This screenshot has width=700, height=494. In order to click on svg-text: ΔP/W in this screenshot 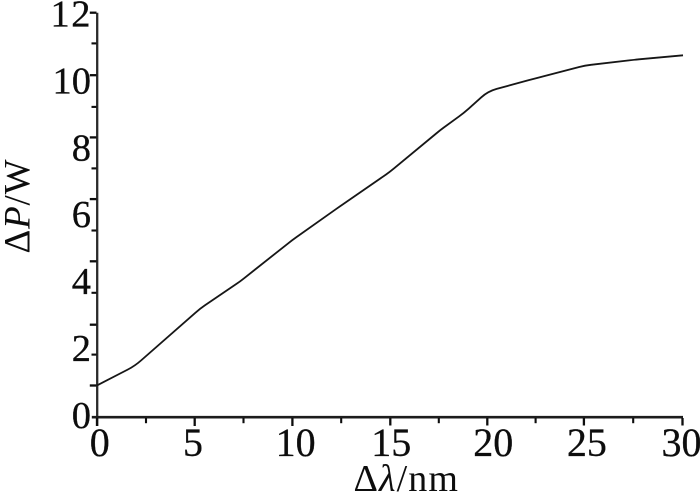, I will do `click(19, 206)`.